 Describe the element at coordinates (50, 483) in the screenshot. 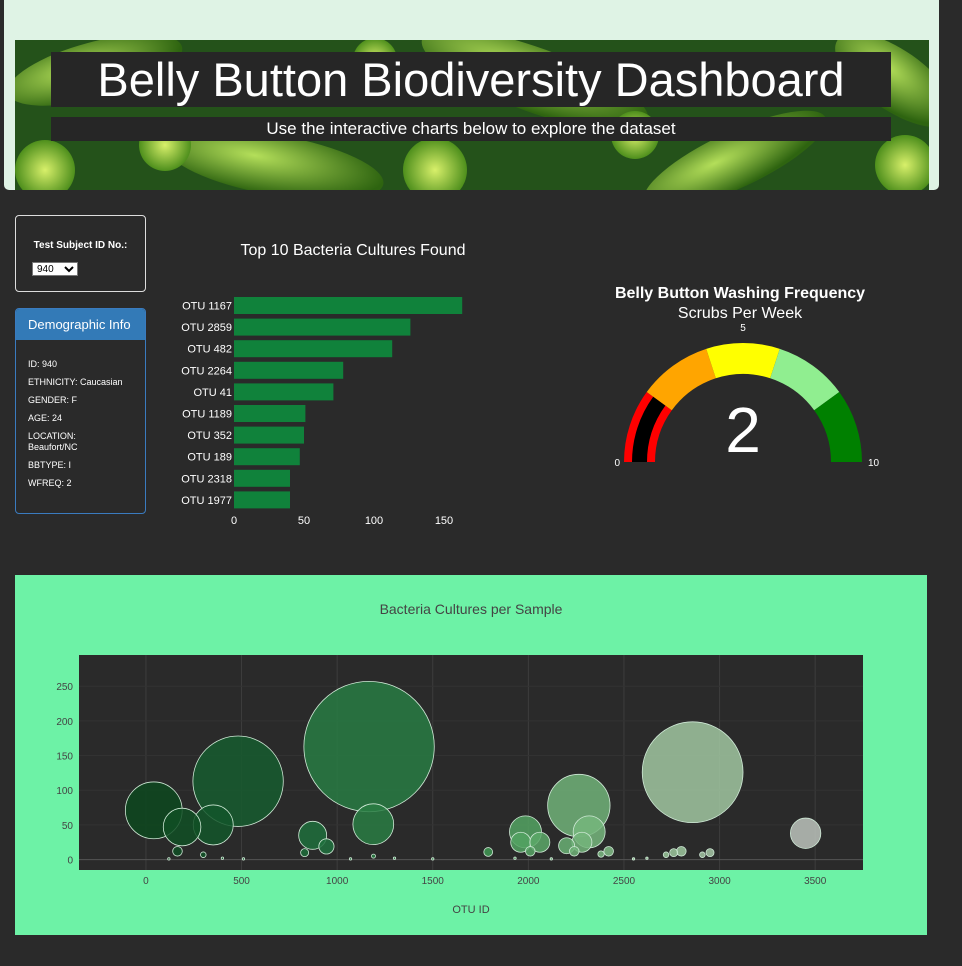

I see `demo-wfreq: WFREQ: 2` at that location.